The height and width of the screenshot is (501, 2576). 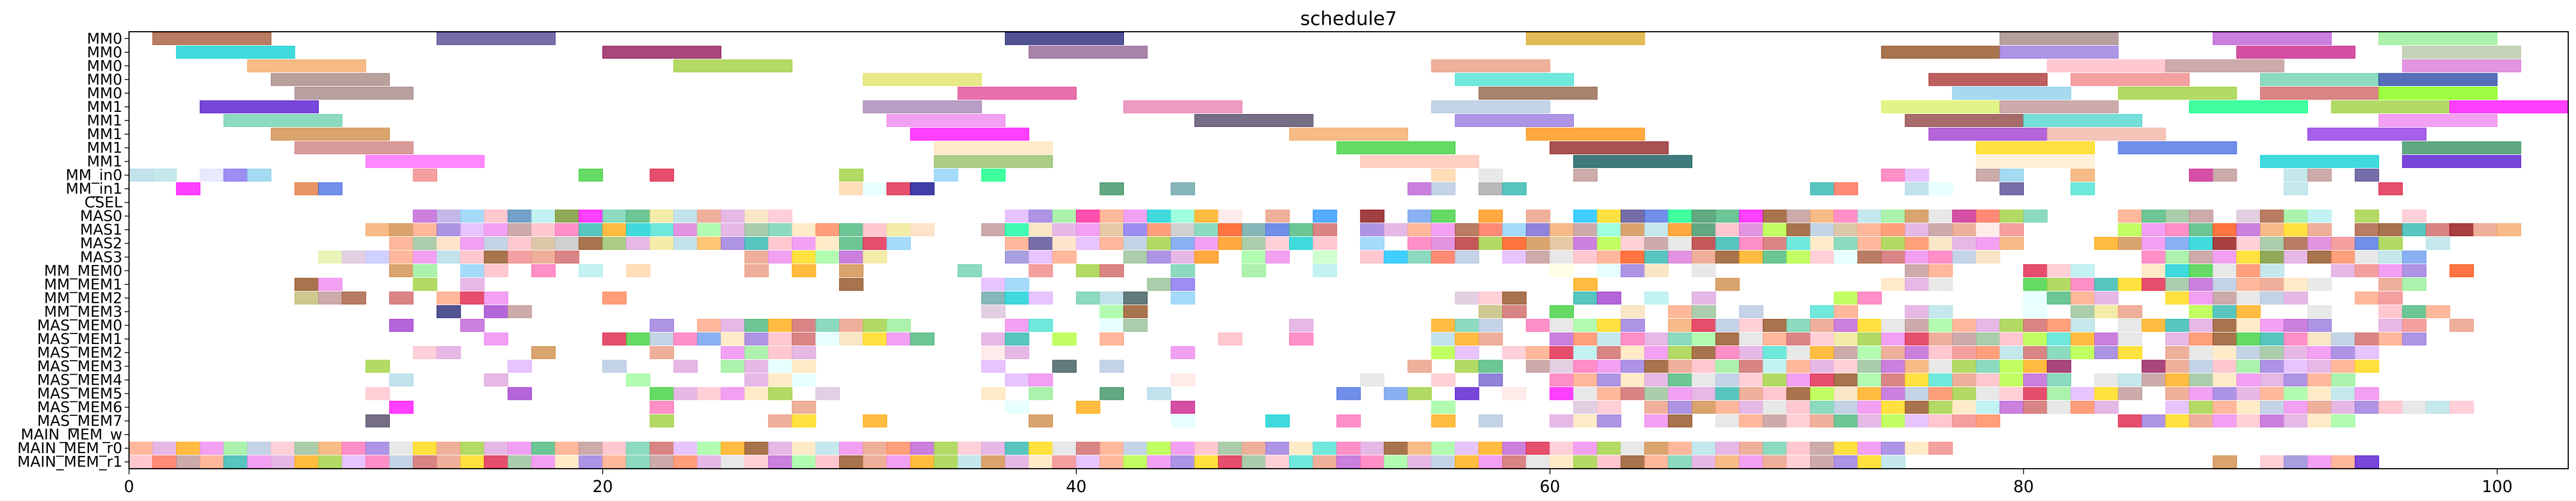 What do you see at coordinates (80, 339) in the screenshot?
I see `y-tick-label: MAS_MEM1` at bounding box center [80, 339].